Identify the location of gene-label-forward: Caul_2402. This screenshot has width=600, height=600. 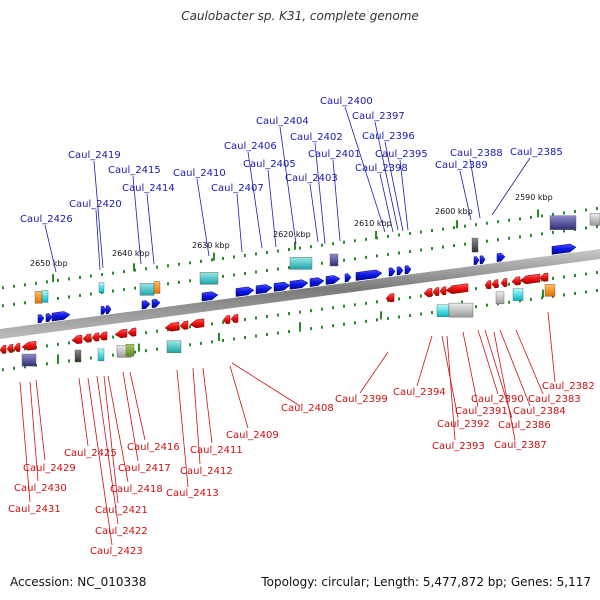
(316, 137).